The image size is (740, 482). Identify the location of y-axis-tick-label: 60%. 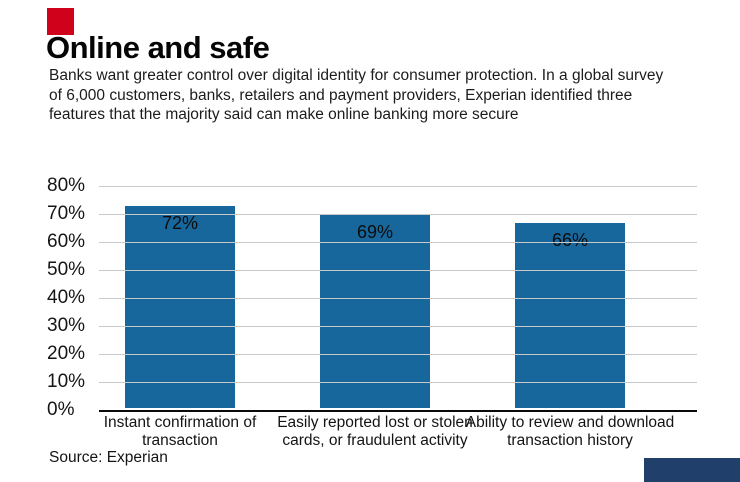
(66, 241).